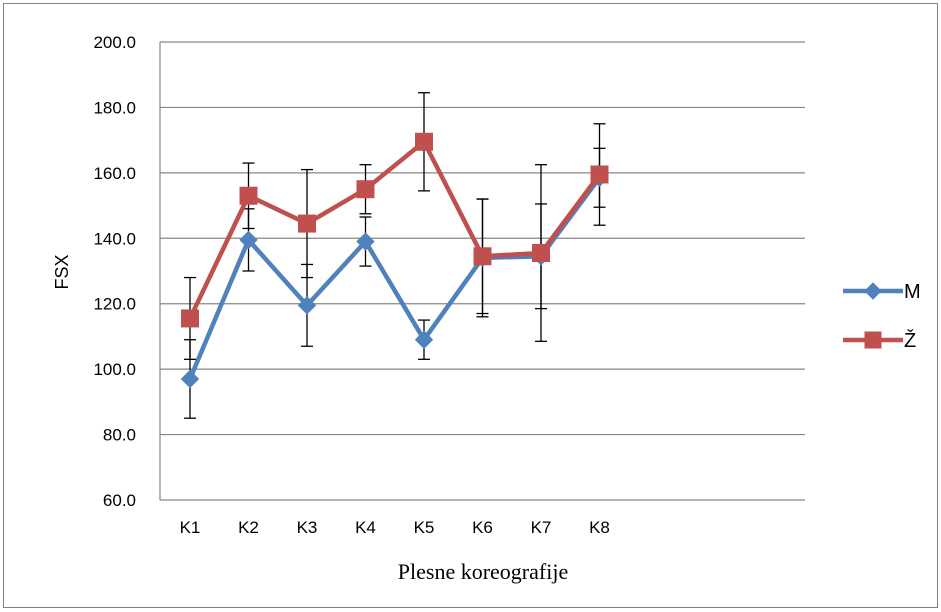  I want to click on legend-item: M, so click(882, 292).